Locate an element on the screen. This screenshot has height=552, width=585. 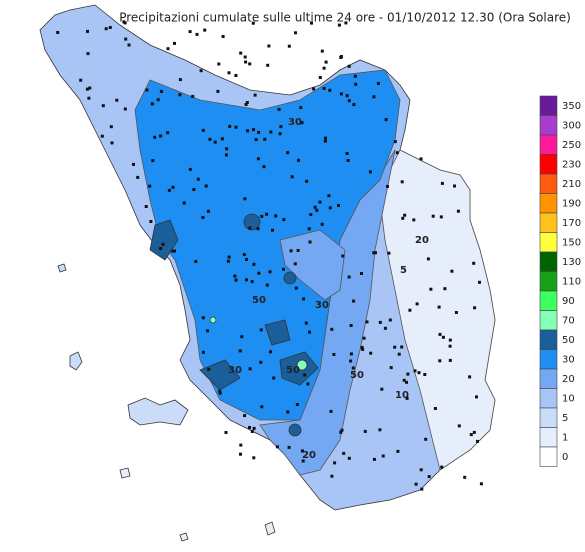
legend-label: 350 is located at coordinates (571, 106).